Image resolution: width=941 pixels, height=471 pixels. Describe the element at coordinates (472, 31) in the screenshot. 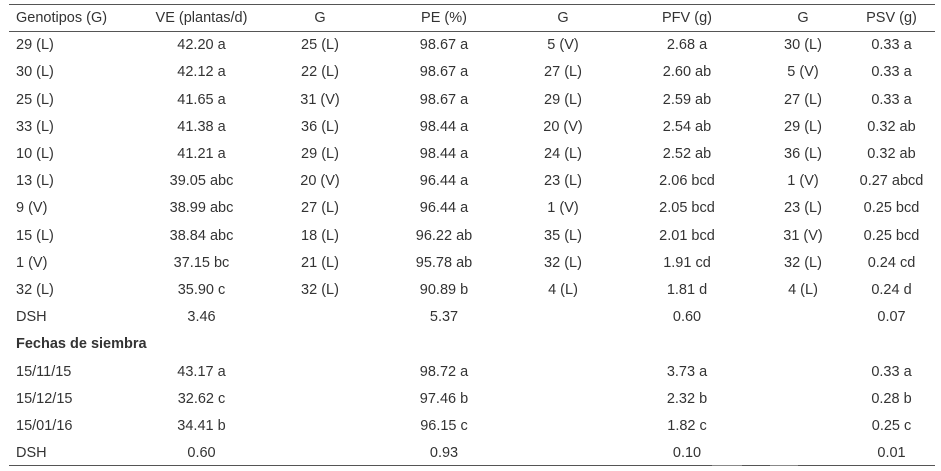

I see `header-bottom-rule` at that location.